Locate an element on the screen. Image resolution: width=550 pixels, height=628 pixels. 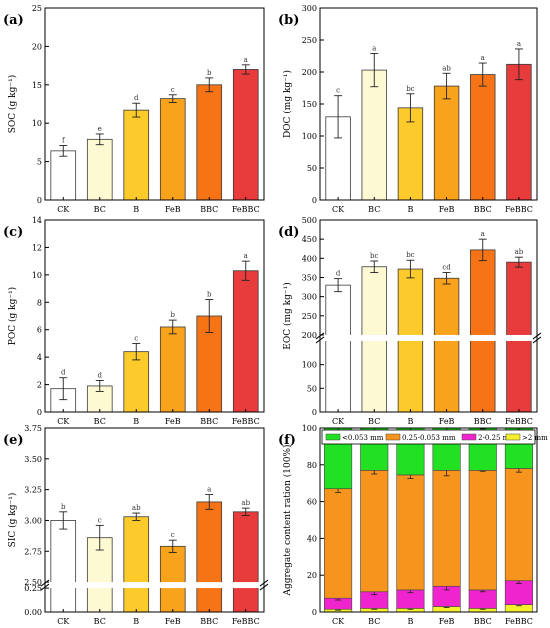
y-tick-label: 25 is located at coordinates (37, 8).